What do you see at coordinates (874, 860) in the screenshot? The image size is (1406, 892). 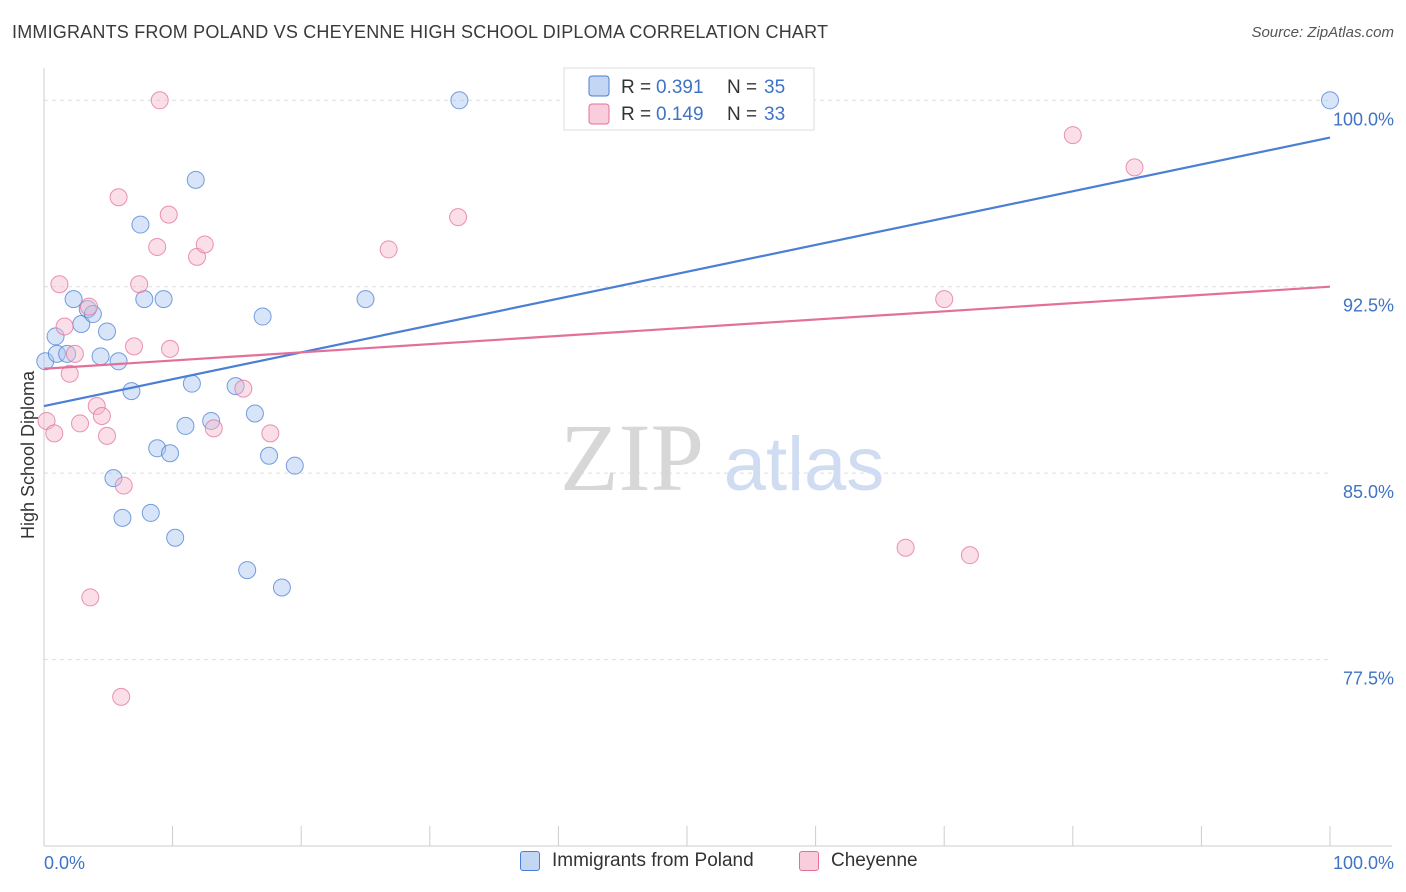 I see `legend-label-cheyenne: Cheyenne` at bounding box center [874, 860].